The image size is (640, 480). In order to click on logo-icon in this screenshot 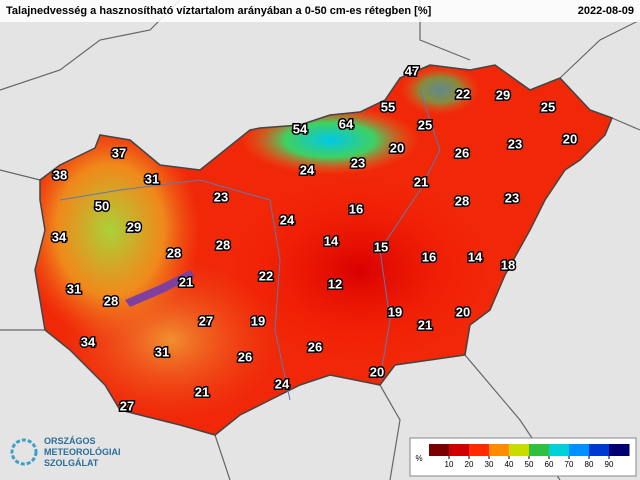, I will do `click(24, 452)`.